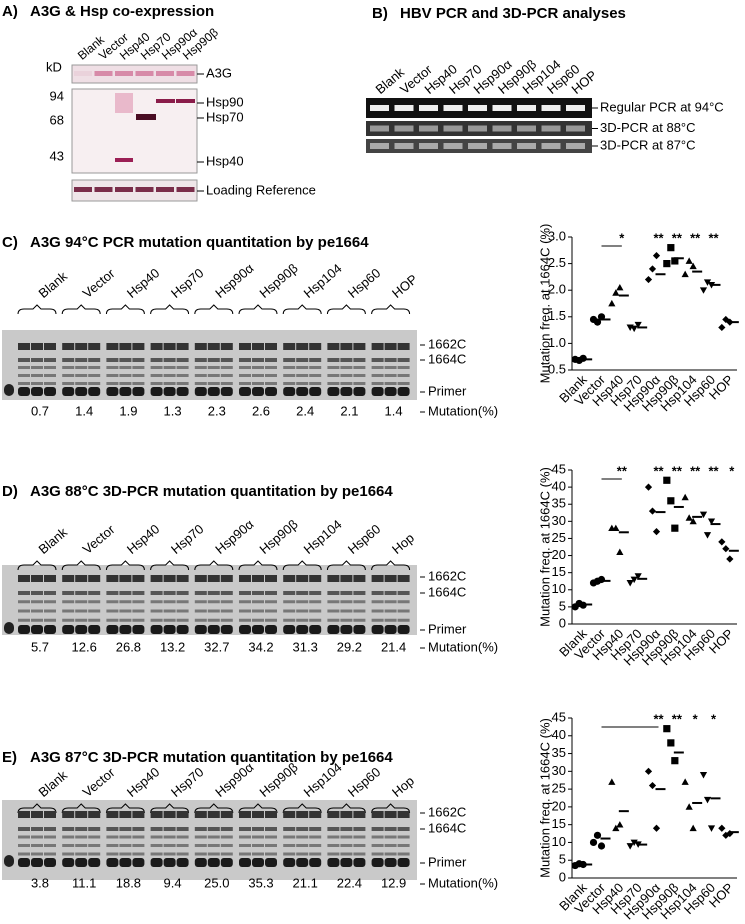 The image size is (745, 924). What do you see at coordinates (559, 486) in the screenshot?
I see `y-tick-label: 40` at bounding box center [559, 486].